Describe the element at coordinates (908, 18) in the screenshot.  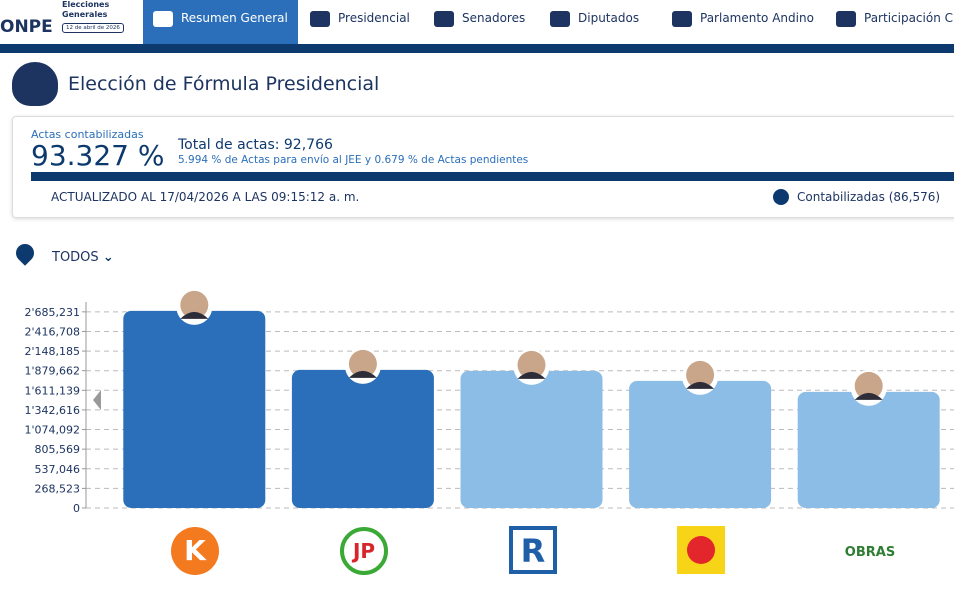
I see `tab-label: Participación C` at that location.